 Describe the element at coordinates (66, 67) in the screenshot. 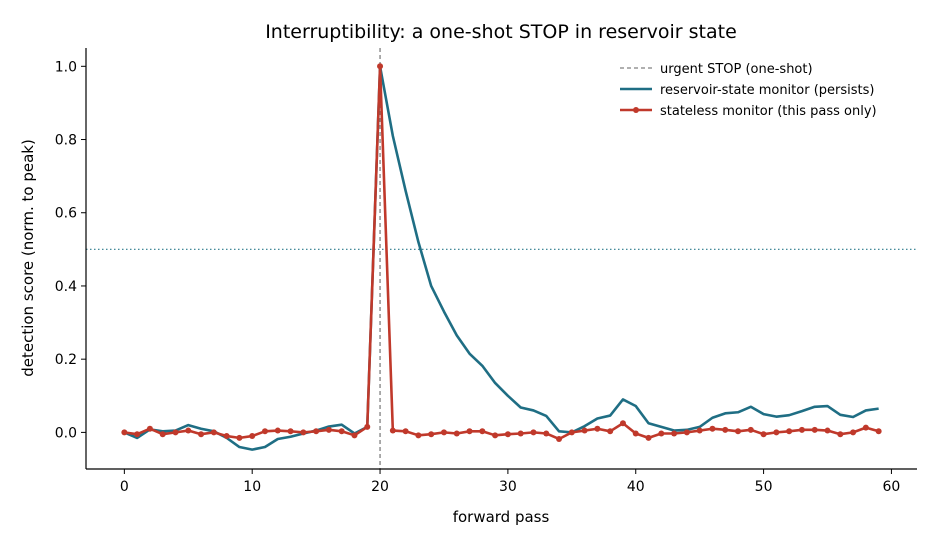

I see `y-tick-label-5: 1.0` at that location.